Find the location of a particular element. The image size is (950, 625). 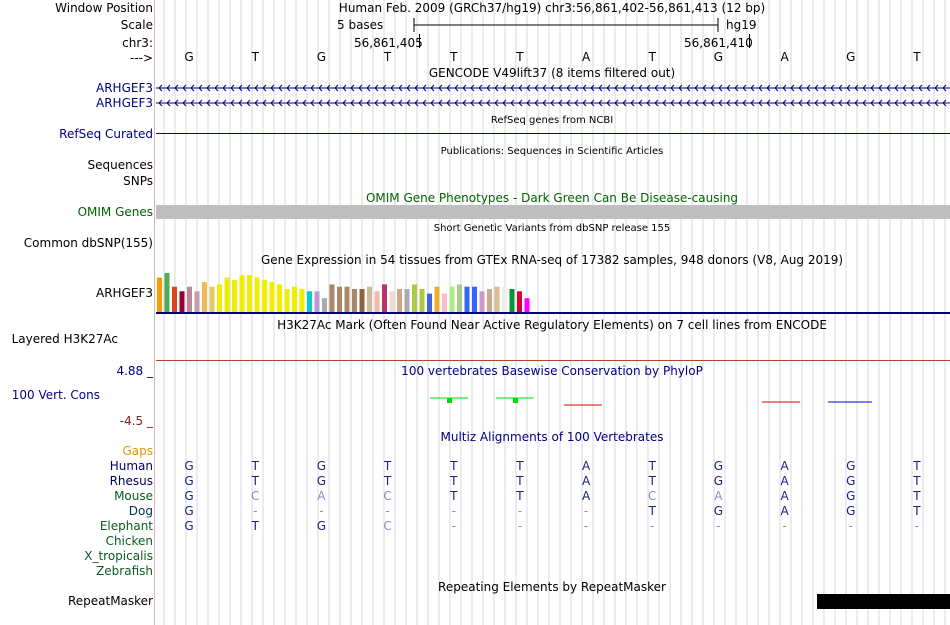

refseq-gene-line is located at coordinates (553, 133).